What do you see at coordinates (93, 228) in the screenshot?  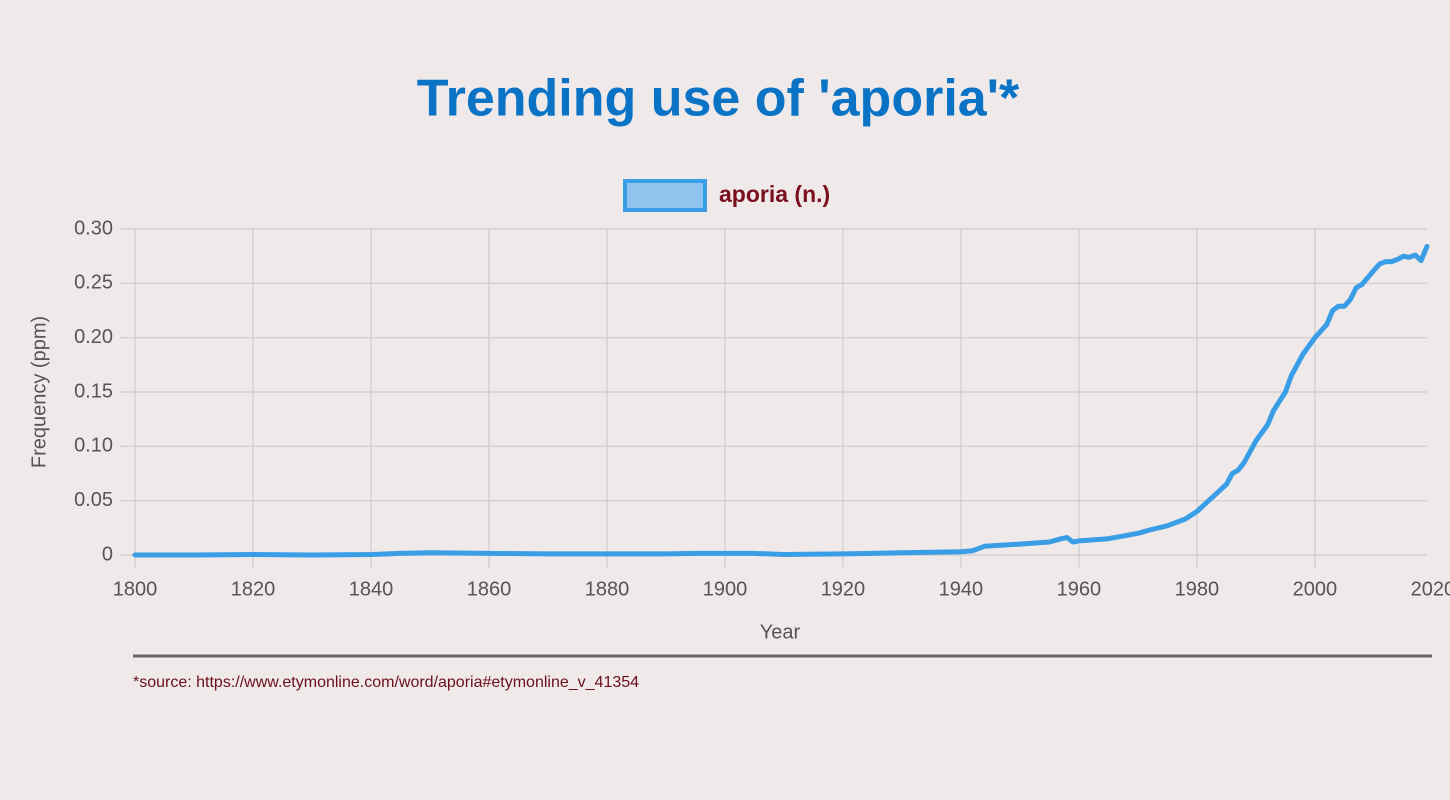 I see `y-tick-label: 0.30` at bounding box center [93, 228].